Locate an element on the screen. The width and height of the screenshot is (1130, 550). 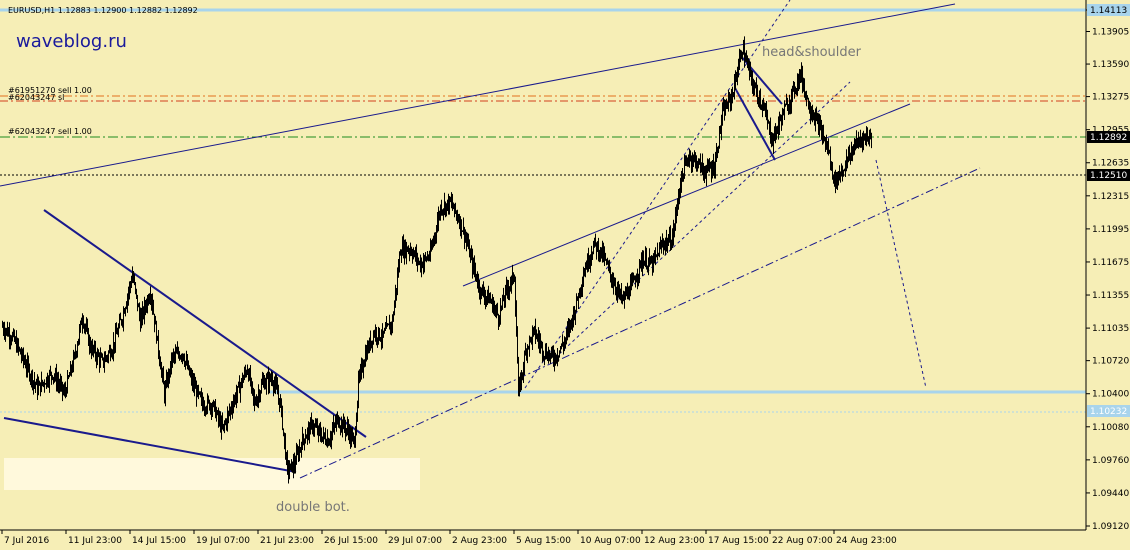
time-tick-label: 17 Aug 15:00 is located at coordinates (738, 541).